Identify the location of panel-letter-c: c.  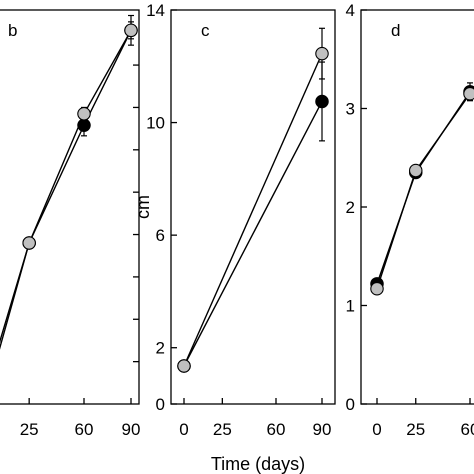
(205, 30).